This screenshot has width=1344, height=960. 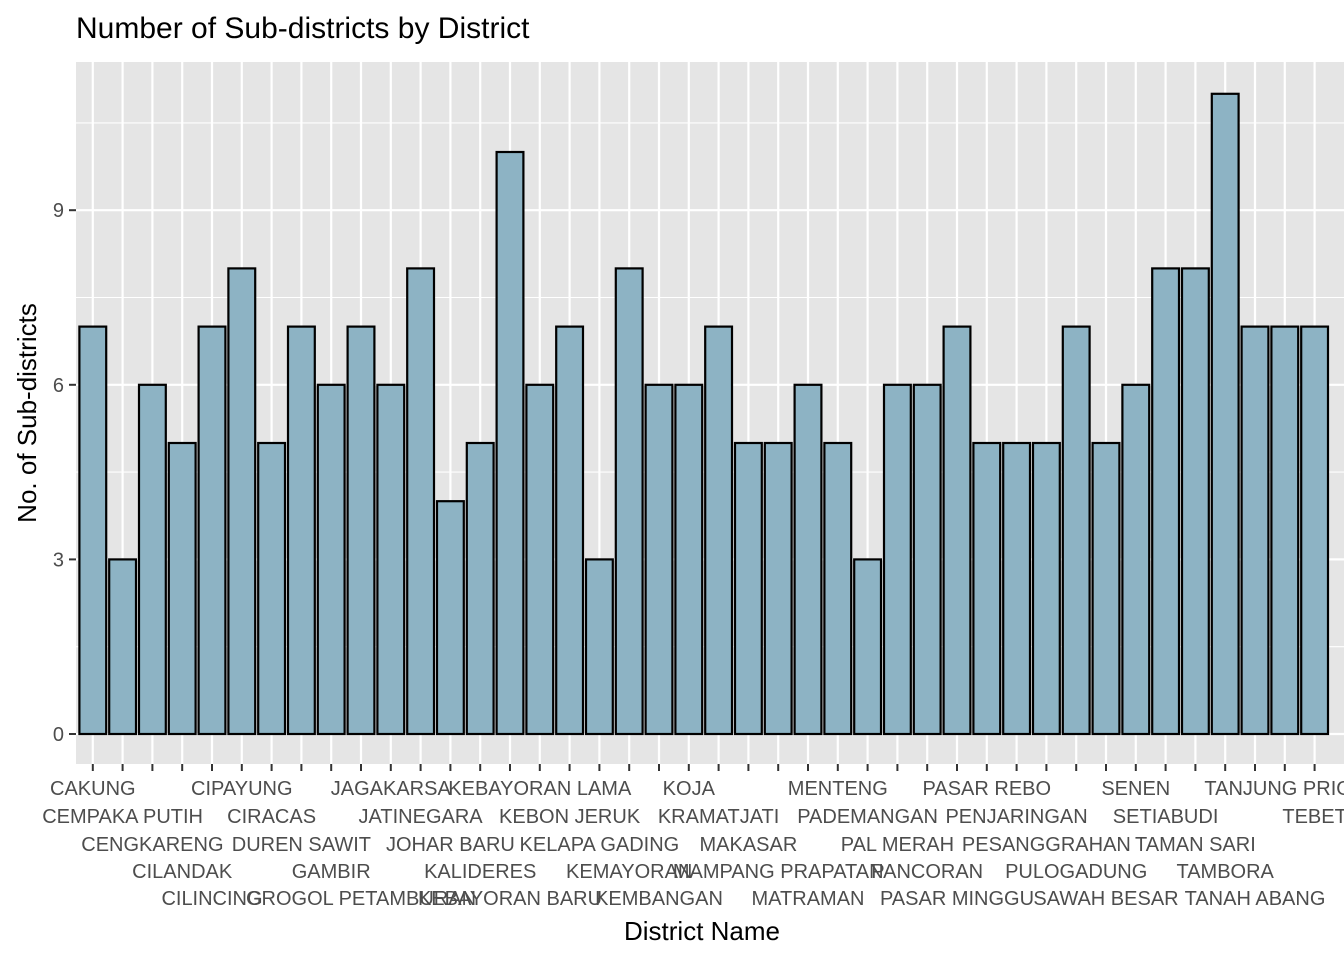 I want to click on x-tick-label: KEMAYORAN, so click(x=629, y=872).